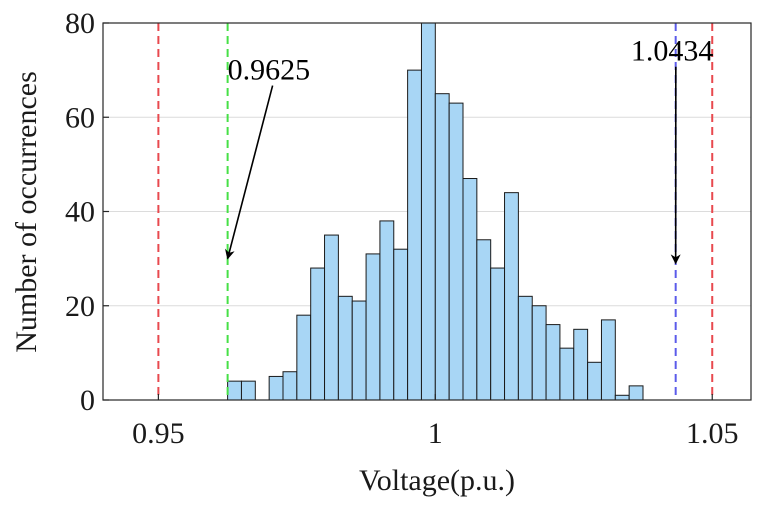  I want to click on y-tick-label: 40, so click(80, 212).